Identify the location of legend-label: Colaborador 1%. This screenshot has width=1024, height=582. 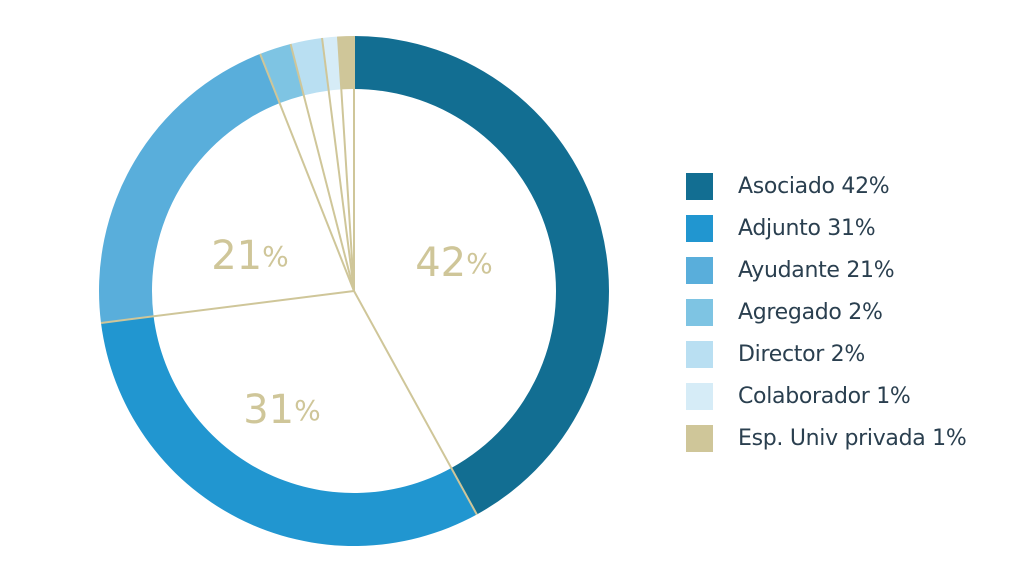
(824, 396).